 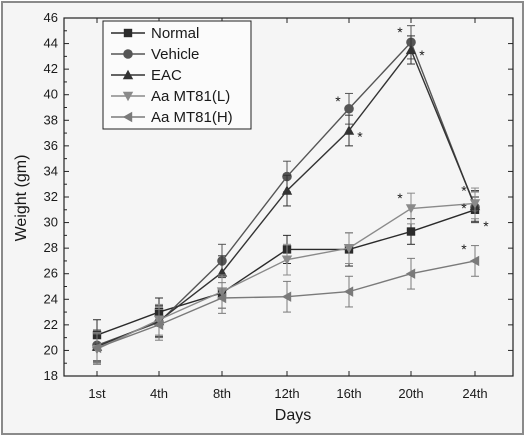 What do you see at coordinates (51, 375) in the screenshot?
I see `y-tick-label: 18` at bounding box center [51, 375].